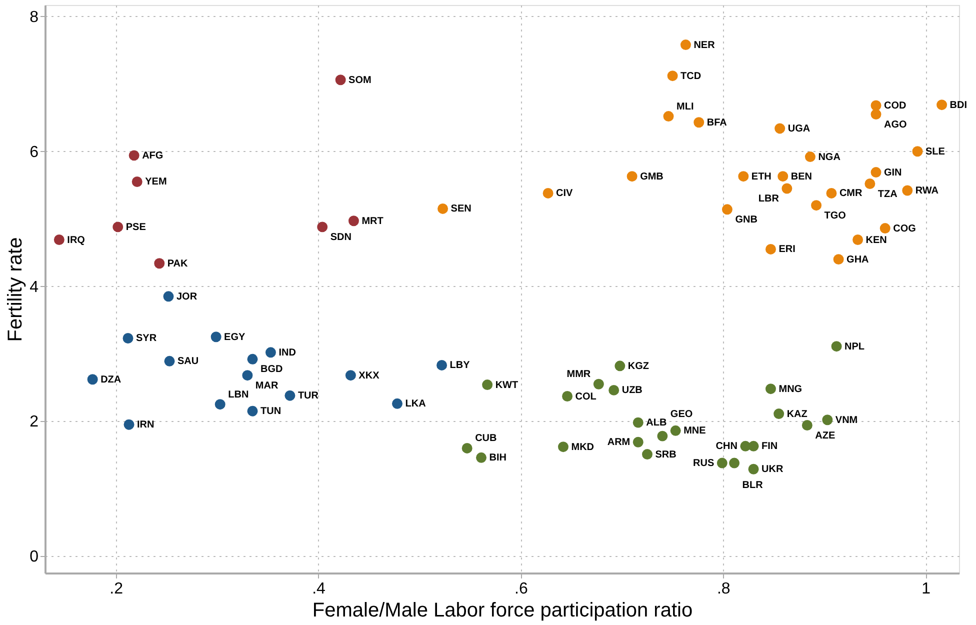 The width and height of the screenshot is (976, 625). What do you see at coordinates (585, 396) in the screenshot?
I see `data-label: COL` at bounding box center [585, 396].